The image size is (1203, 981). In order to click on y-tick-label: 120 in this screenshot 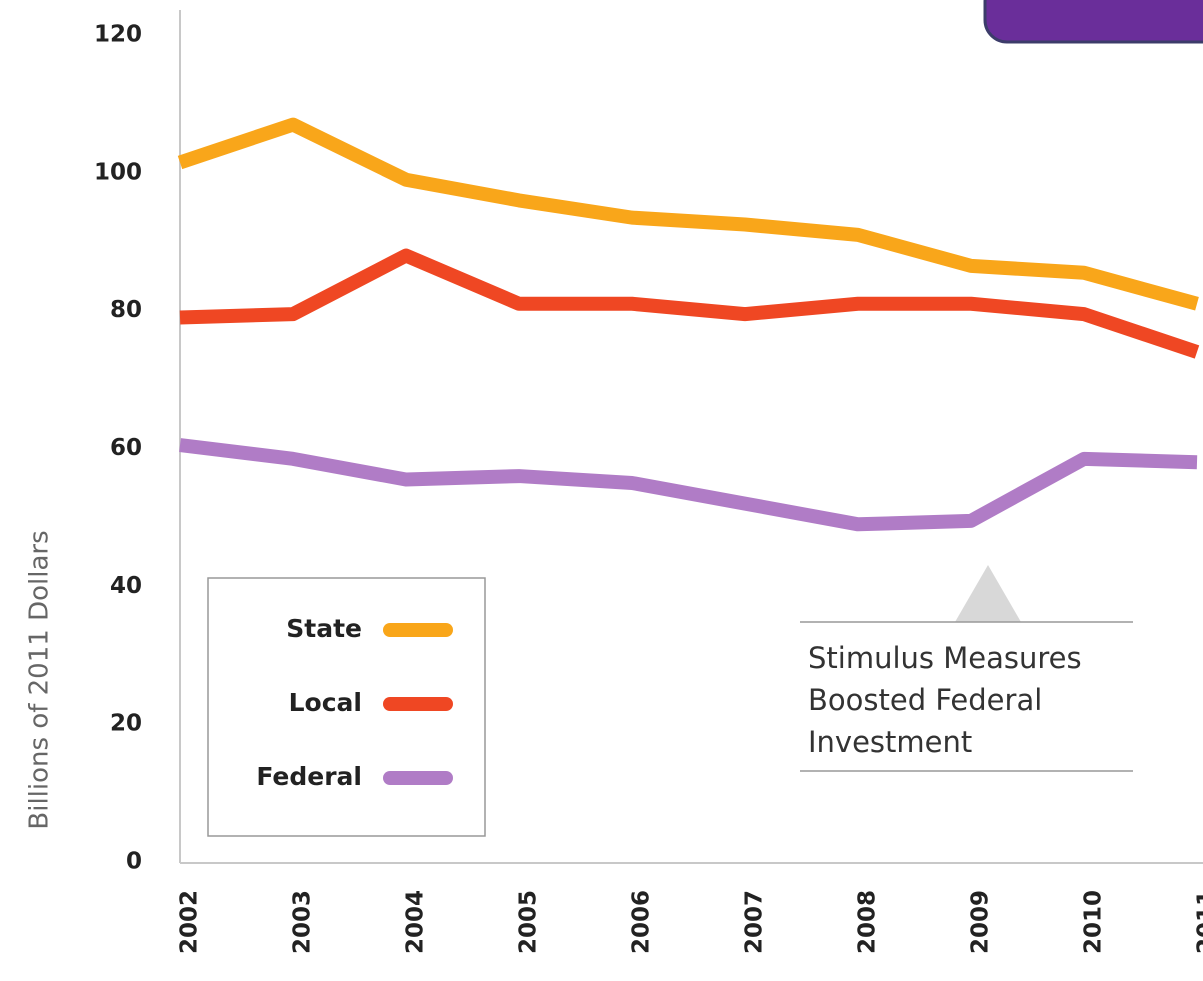, I will do `click(118, 35)`.